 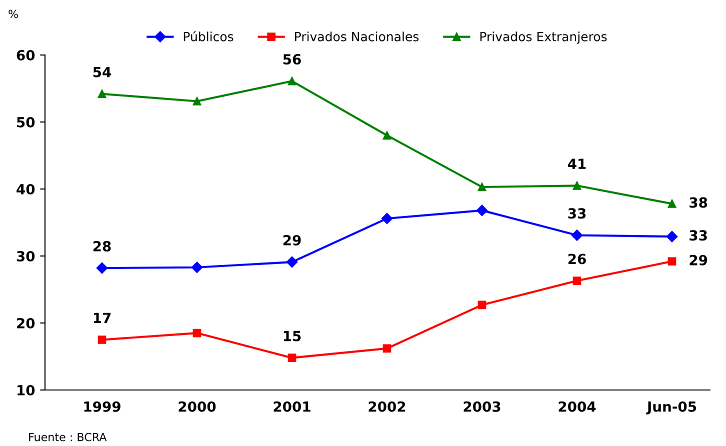 What do you see at coordinates (699, 202) in the screenshot?
I see `data-label: 38` at bounding box center [699, 202].